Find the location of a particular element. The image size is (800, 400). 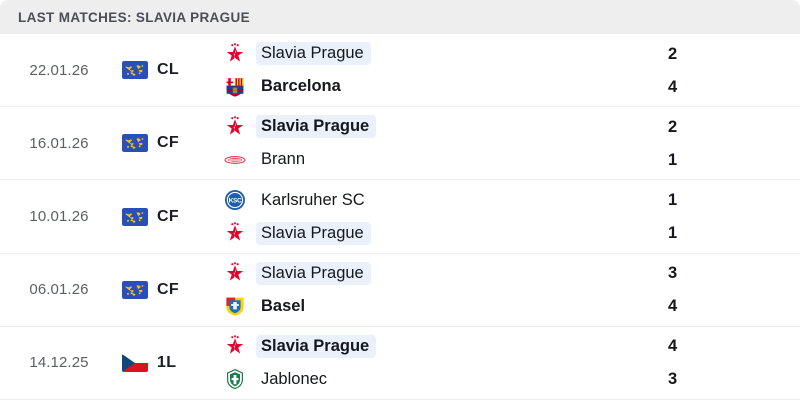

teams-column: Slavia Prague Basel is located at coordinates (414, 289).